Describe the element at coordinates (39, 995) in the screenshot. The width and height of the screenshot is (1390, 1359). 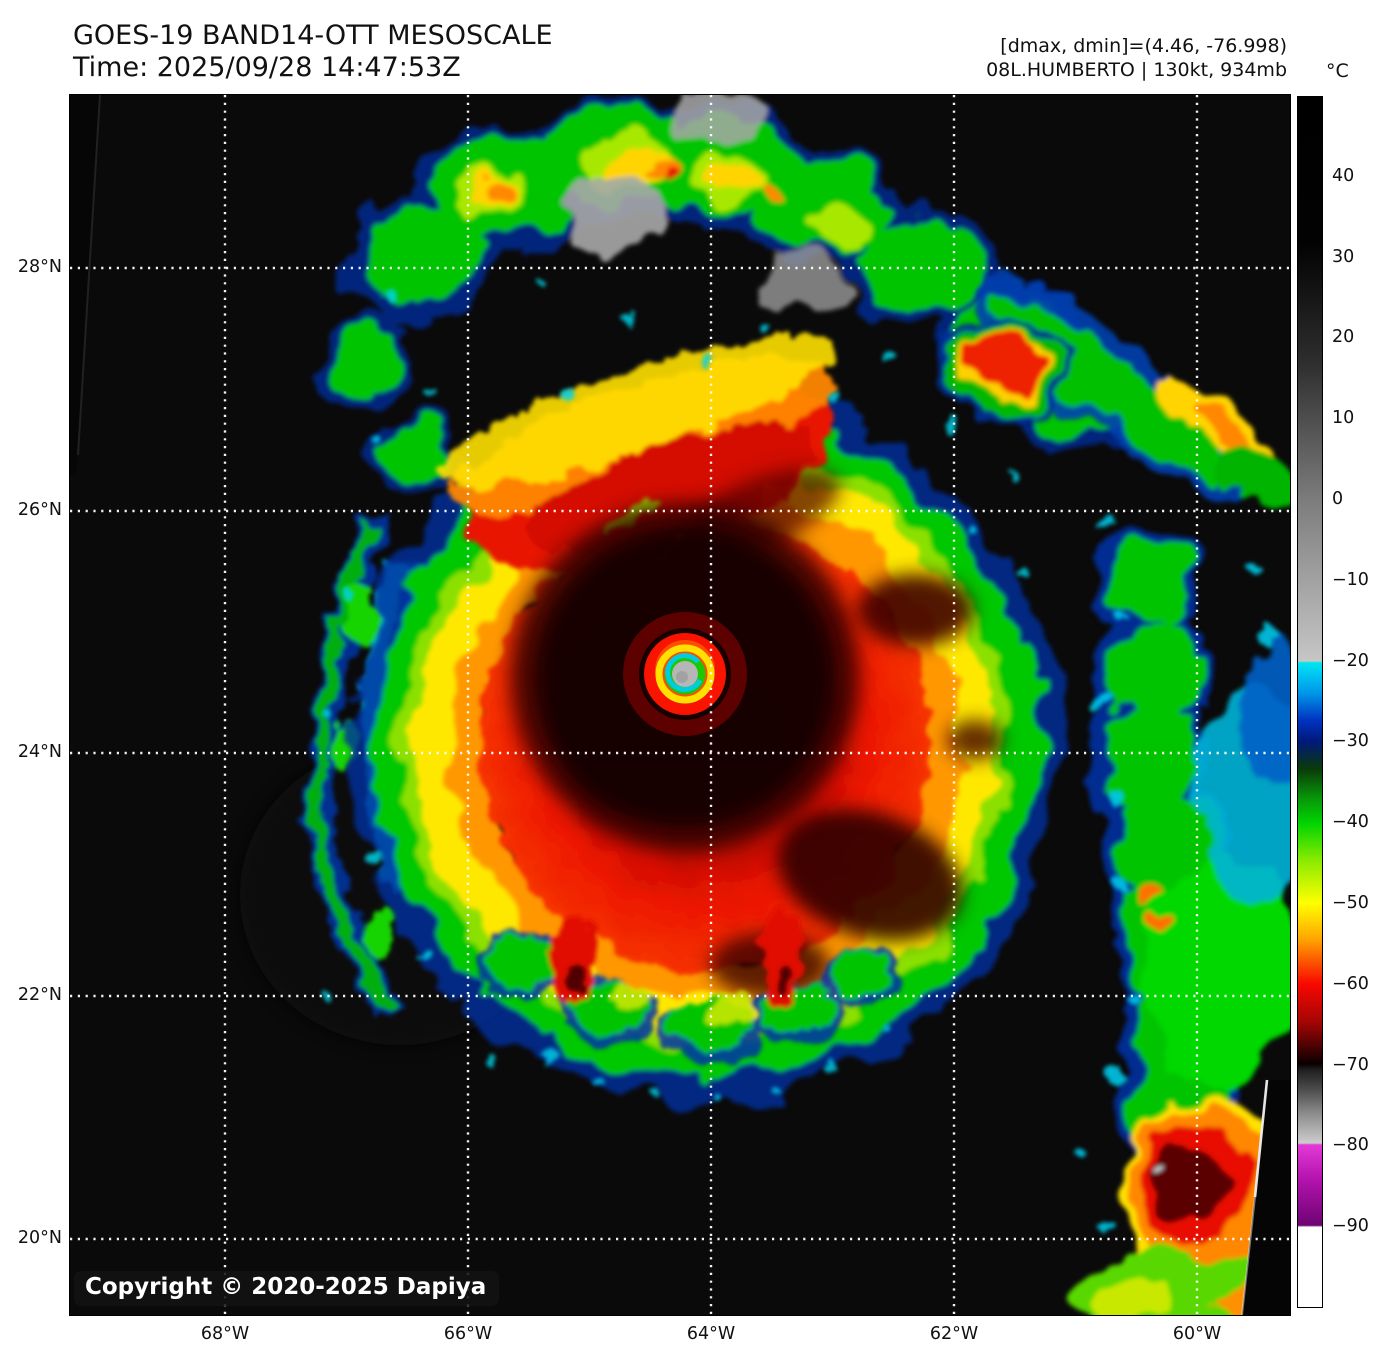
I see `lat-label: 22°N` at that location.